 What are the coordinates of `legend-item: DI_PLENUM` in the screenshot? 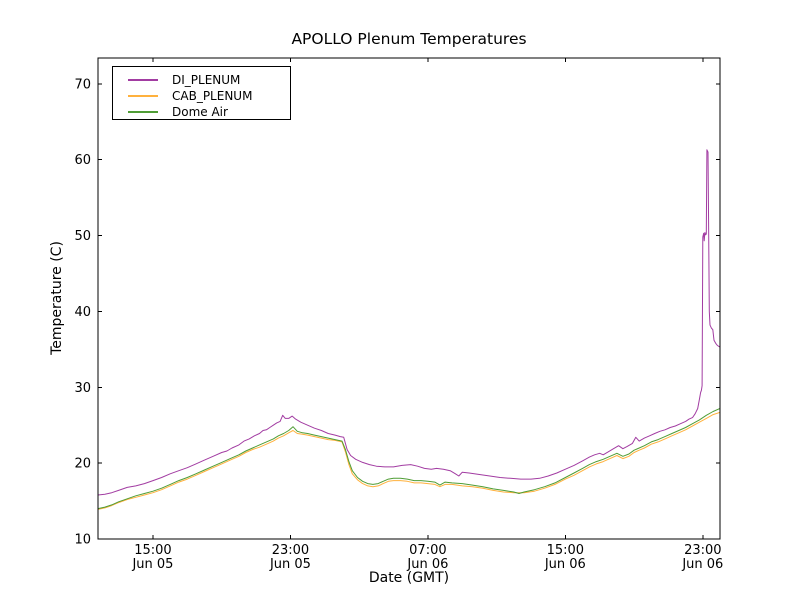 It's located at (202, 80).